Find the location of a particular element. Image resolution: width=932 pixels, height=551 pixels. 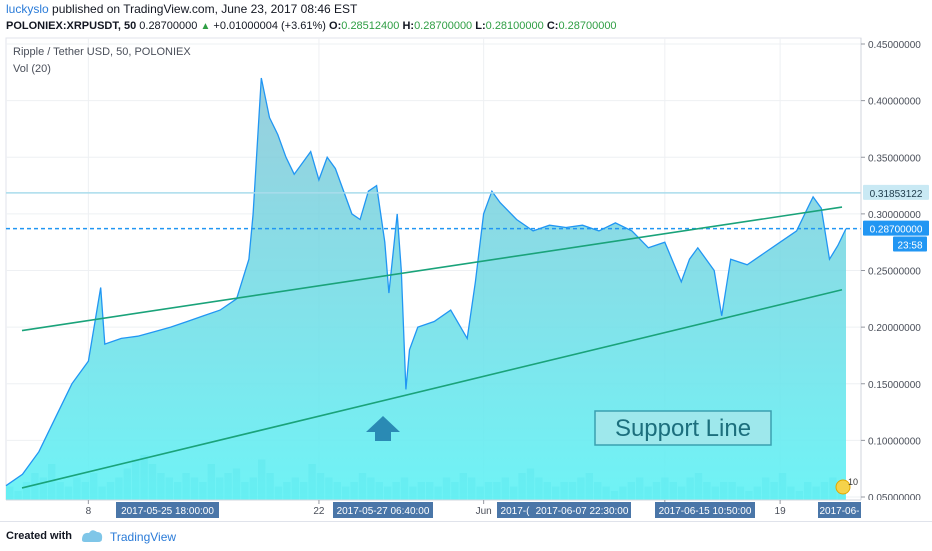

time-highlight-label: 2017-( is located at coordinates (516, 511).